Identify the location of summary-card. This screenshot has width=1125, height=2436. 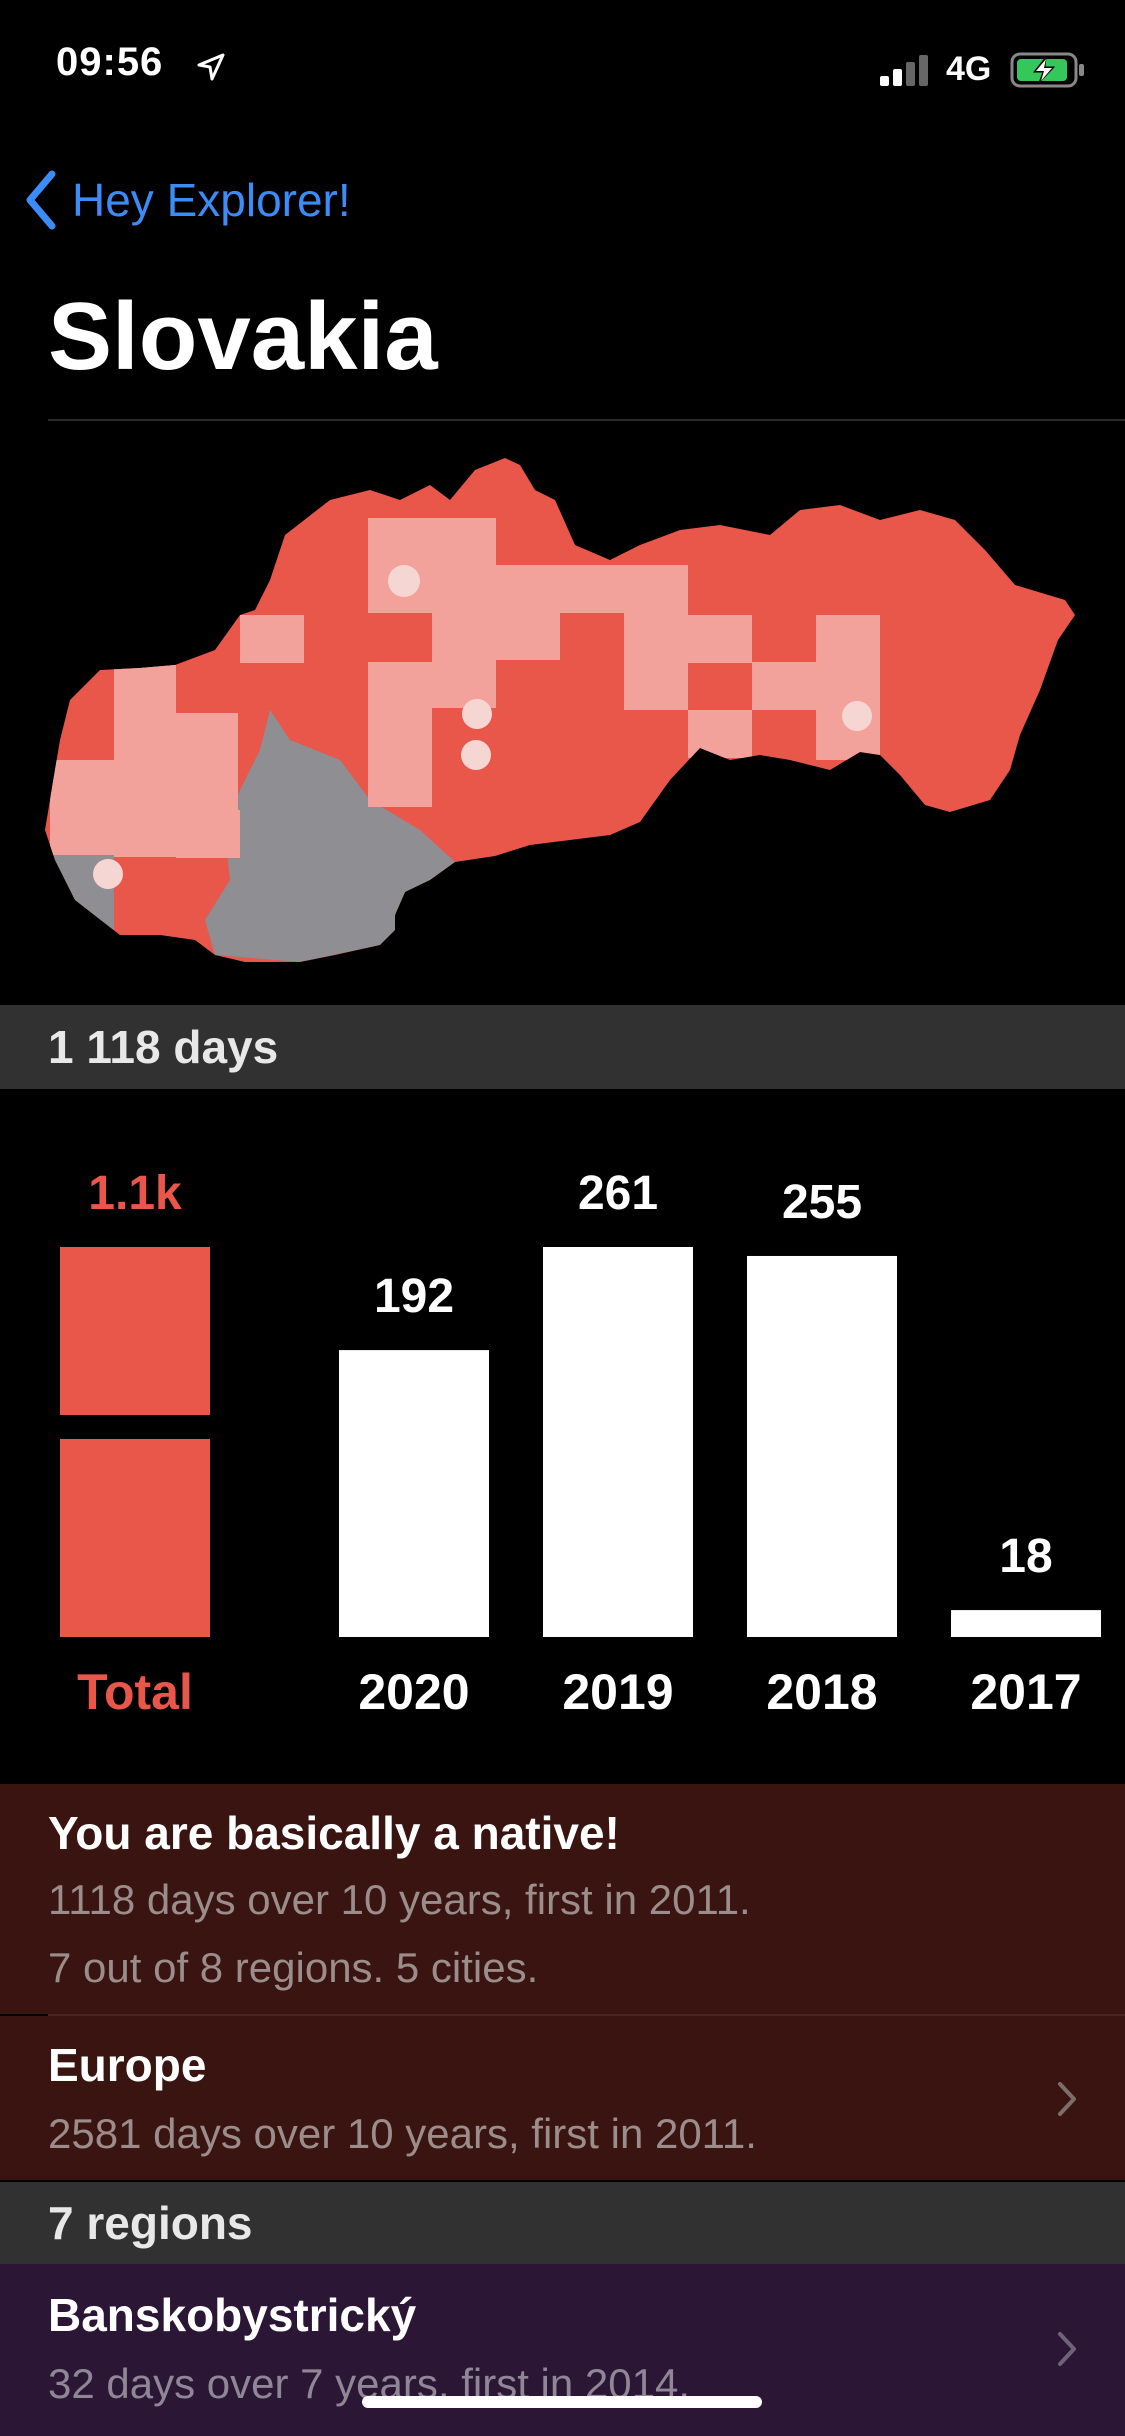
(562, 1899).